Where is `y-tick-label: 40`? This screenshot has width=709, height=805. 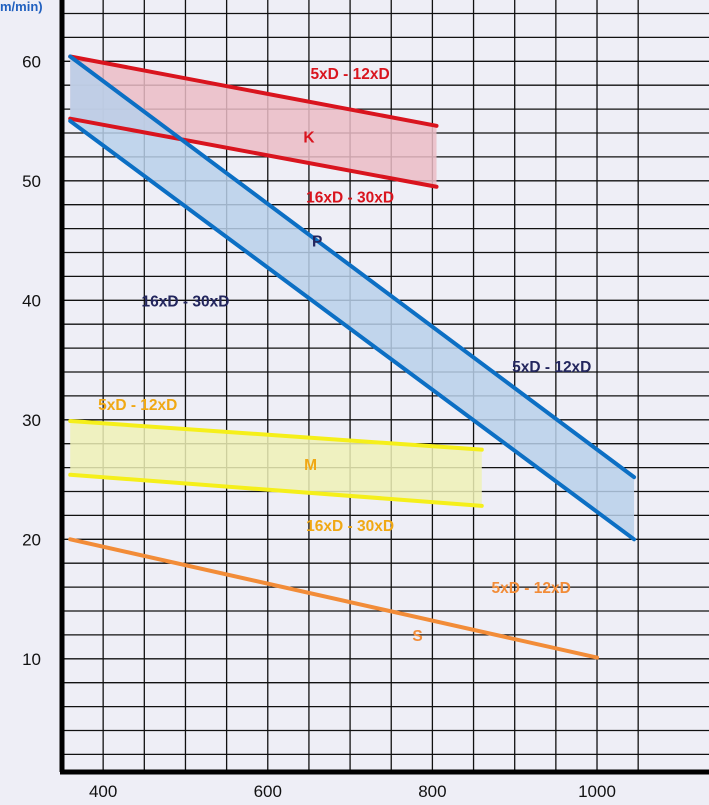
y-tick-label: 40 is located at coordinates (31, 300).